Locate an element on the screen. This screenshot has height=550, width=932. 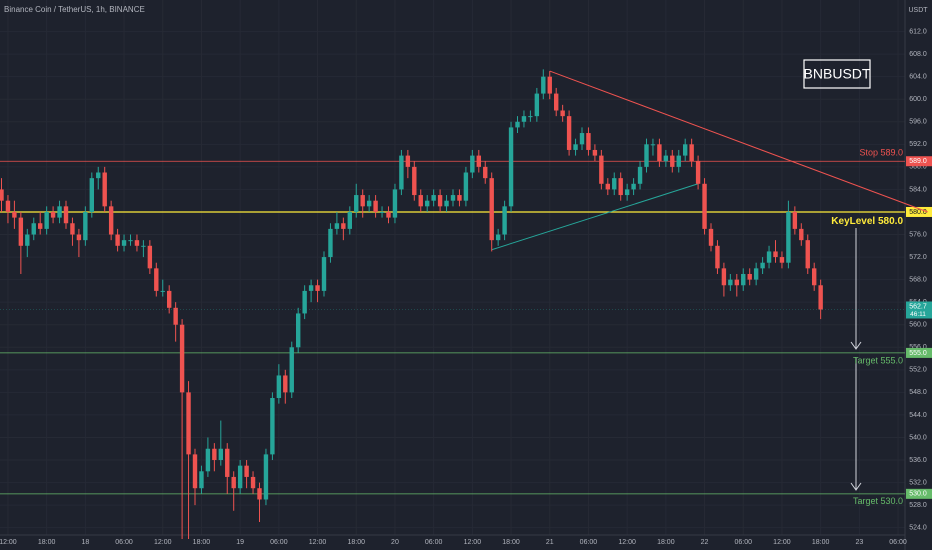
last-price-badge is located at coordinates (919, 310).